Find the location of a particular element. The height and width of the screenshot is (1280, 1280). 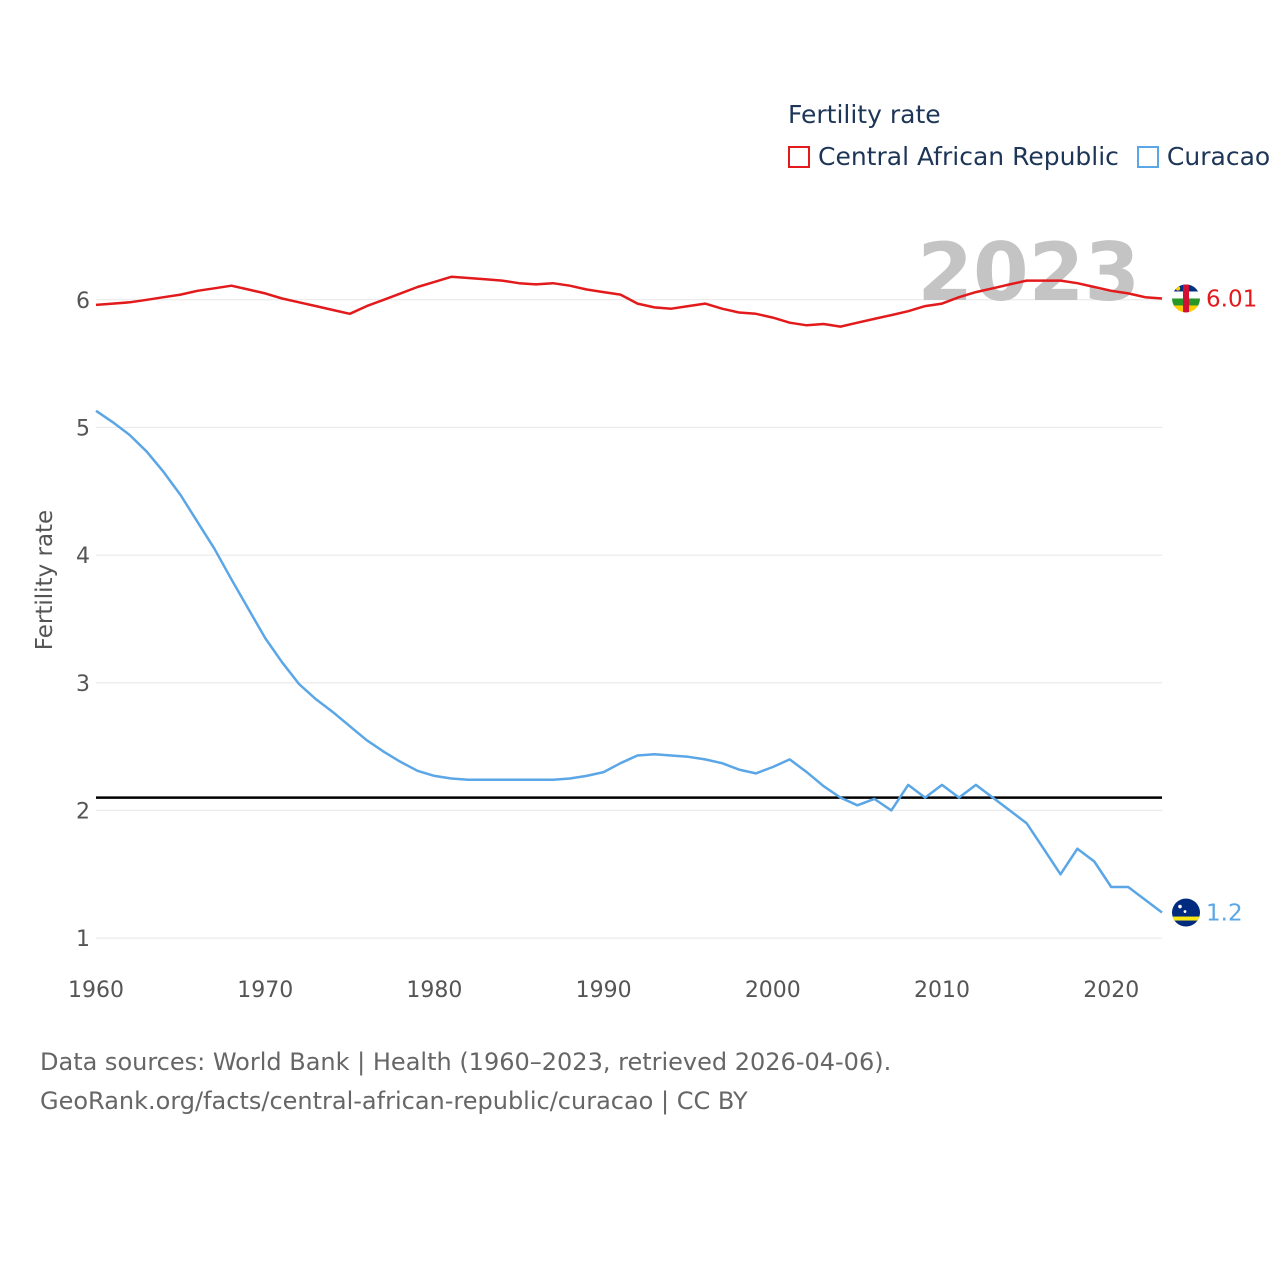

x-tick-label-1980: 1980 is located at coordinates (434, 990).